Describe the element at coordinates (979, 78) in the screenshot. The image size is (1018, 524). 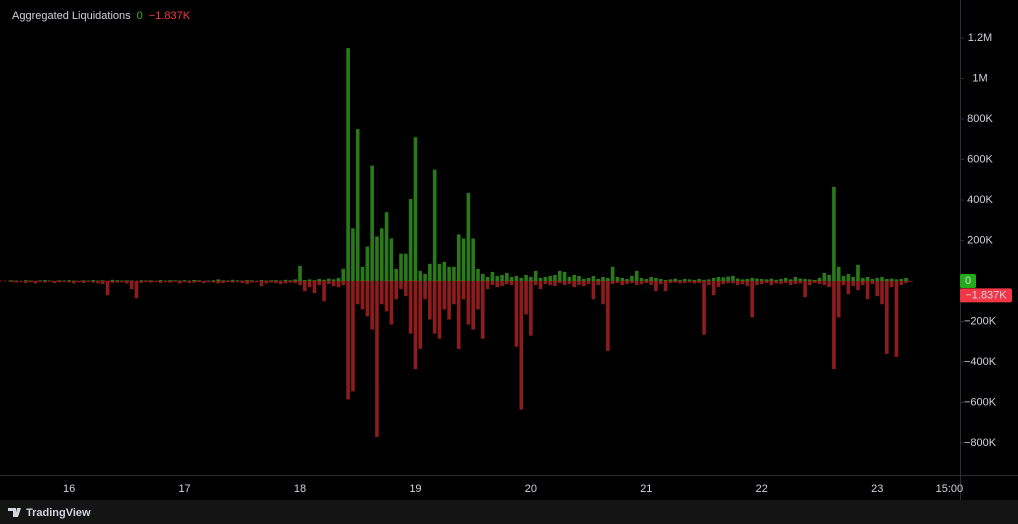
I see `y-tick-label: 1M` at that location.